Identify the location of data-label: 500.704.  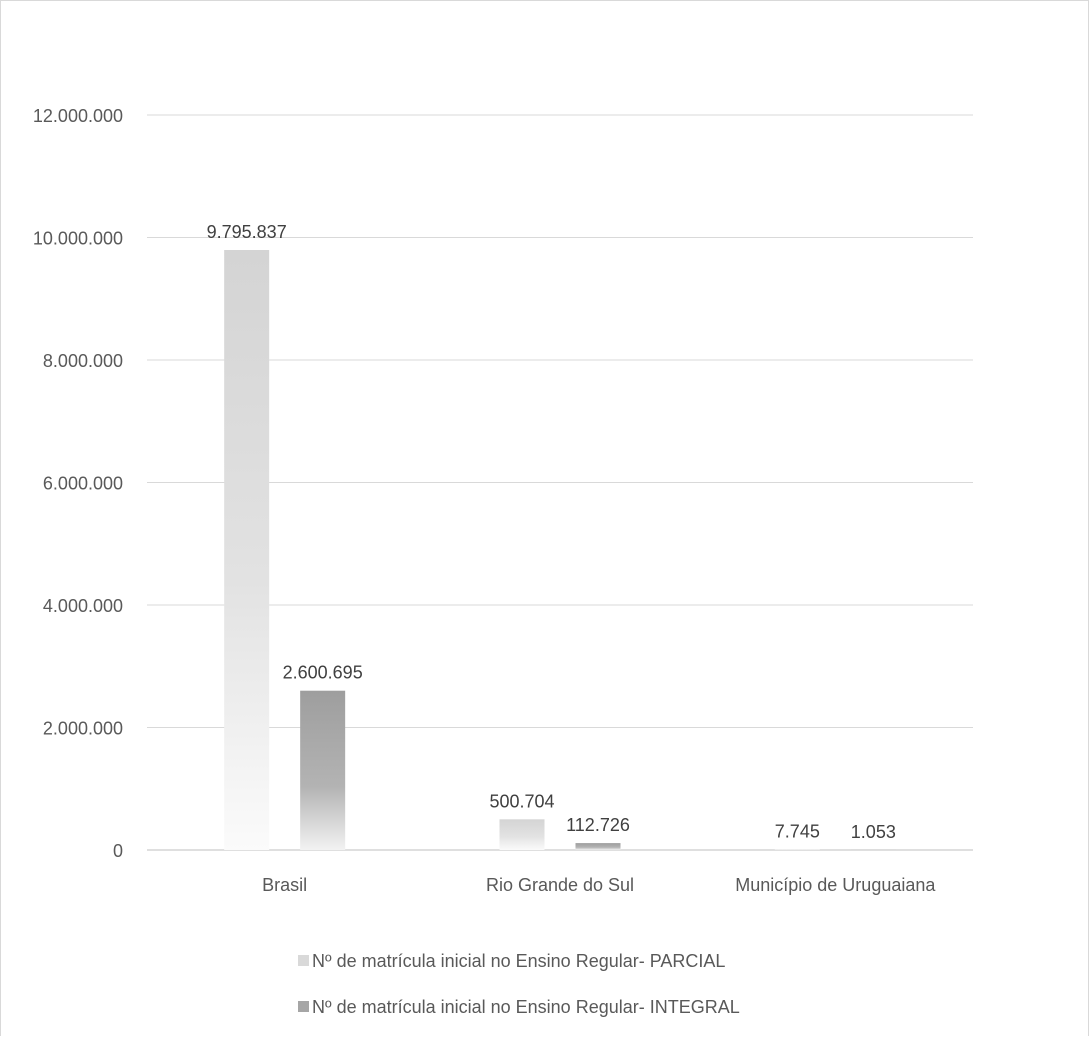
(521, 801).